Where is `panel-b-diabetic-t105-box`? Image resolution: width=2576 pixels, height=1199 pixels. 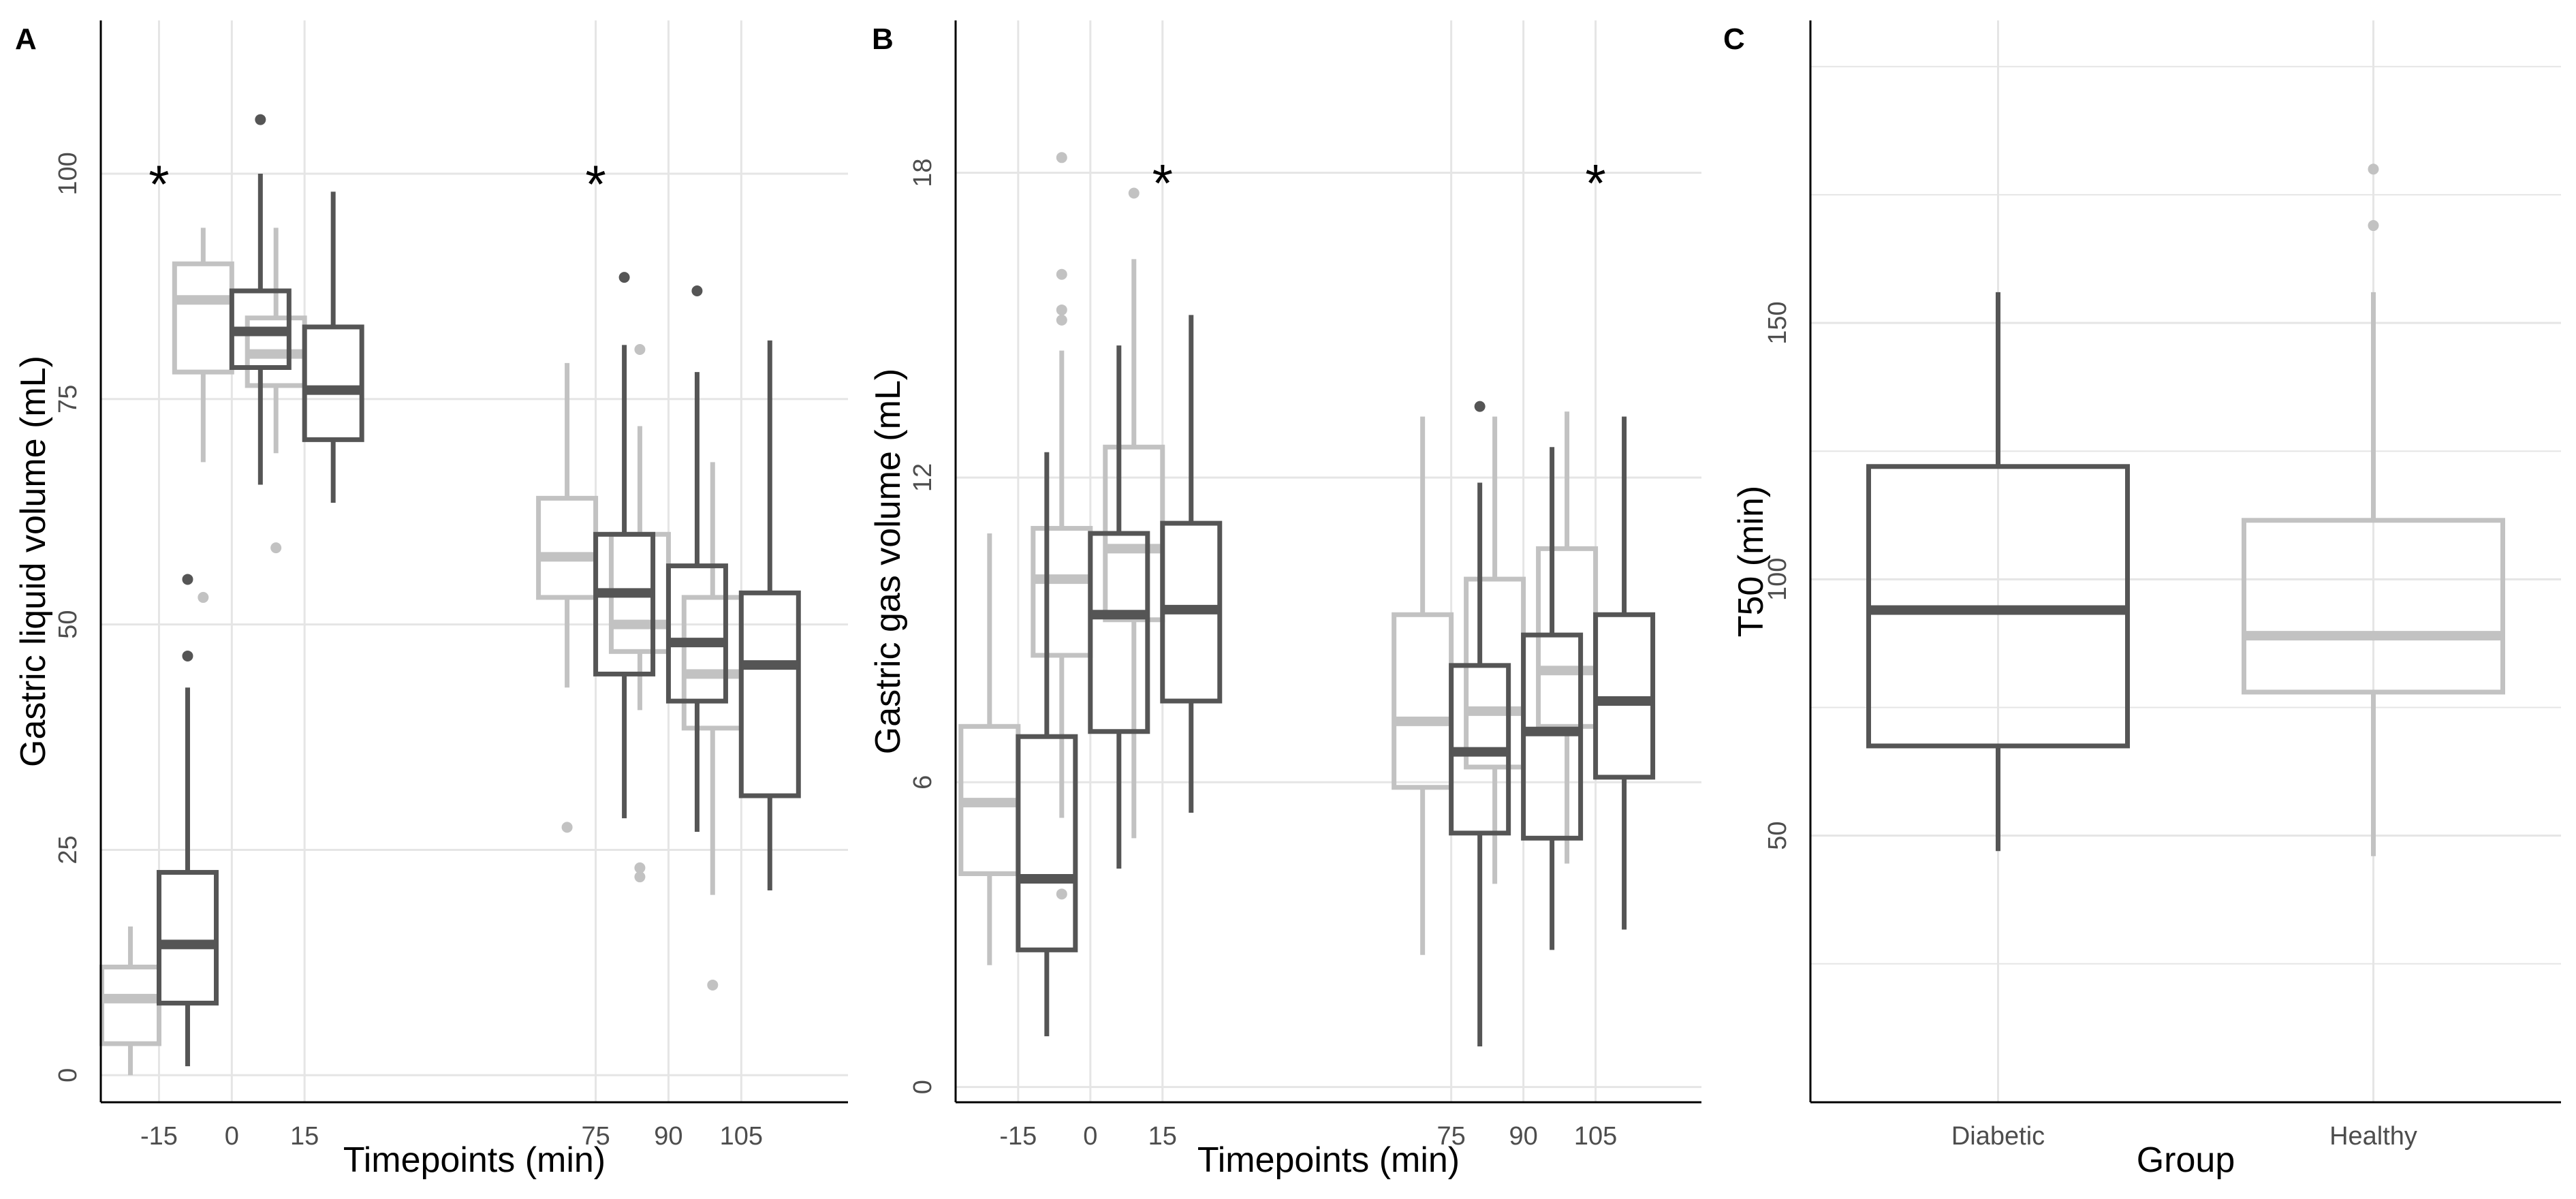 panel-b-diabetic-t105-box is located at coordinates (1624, 696).